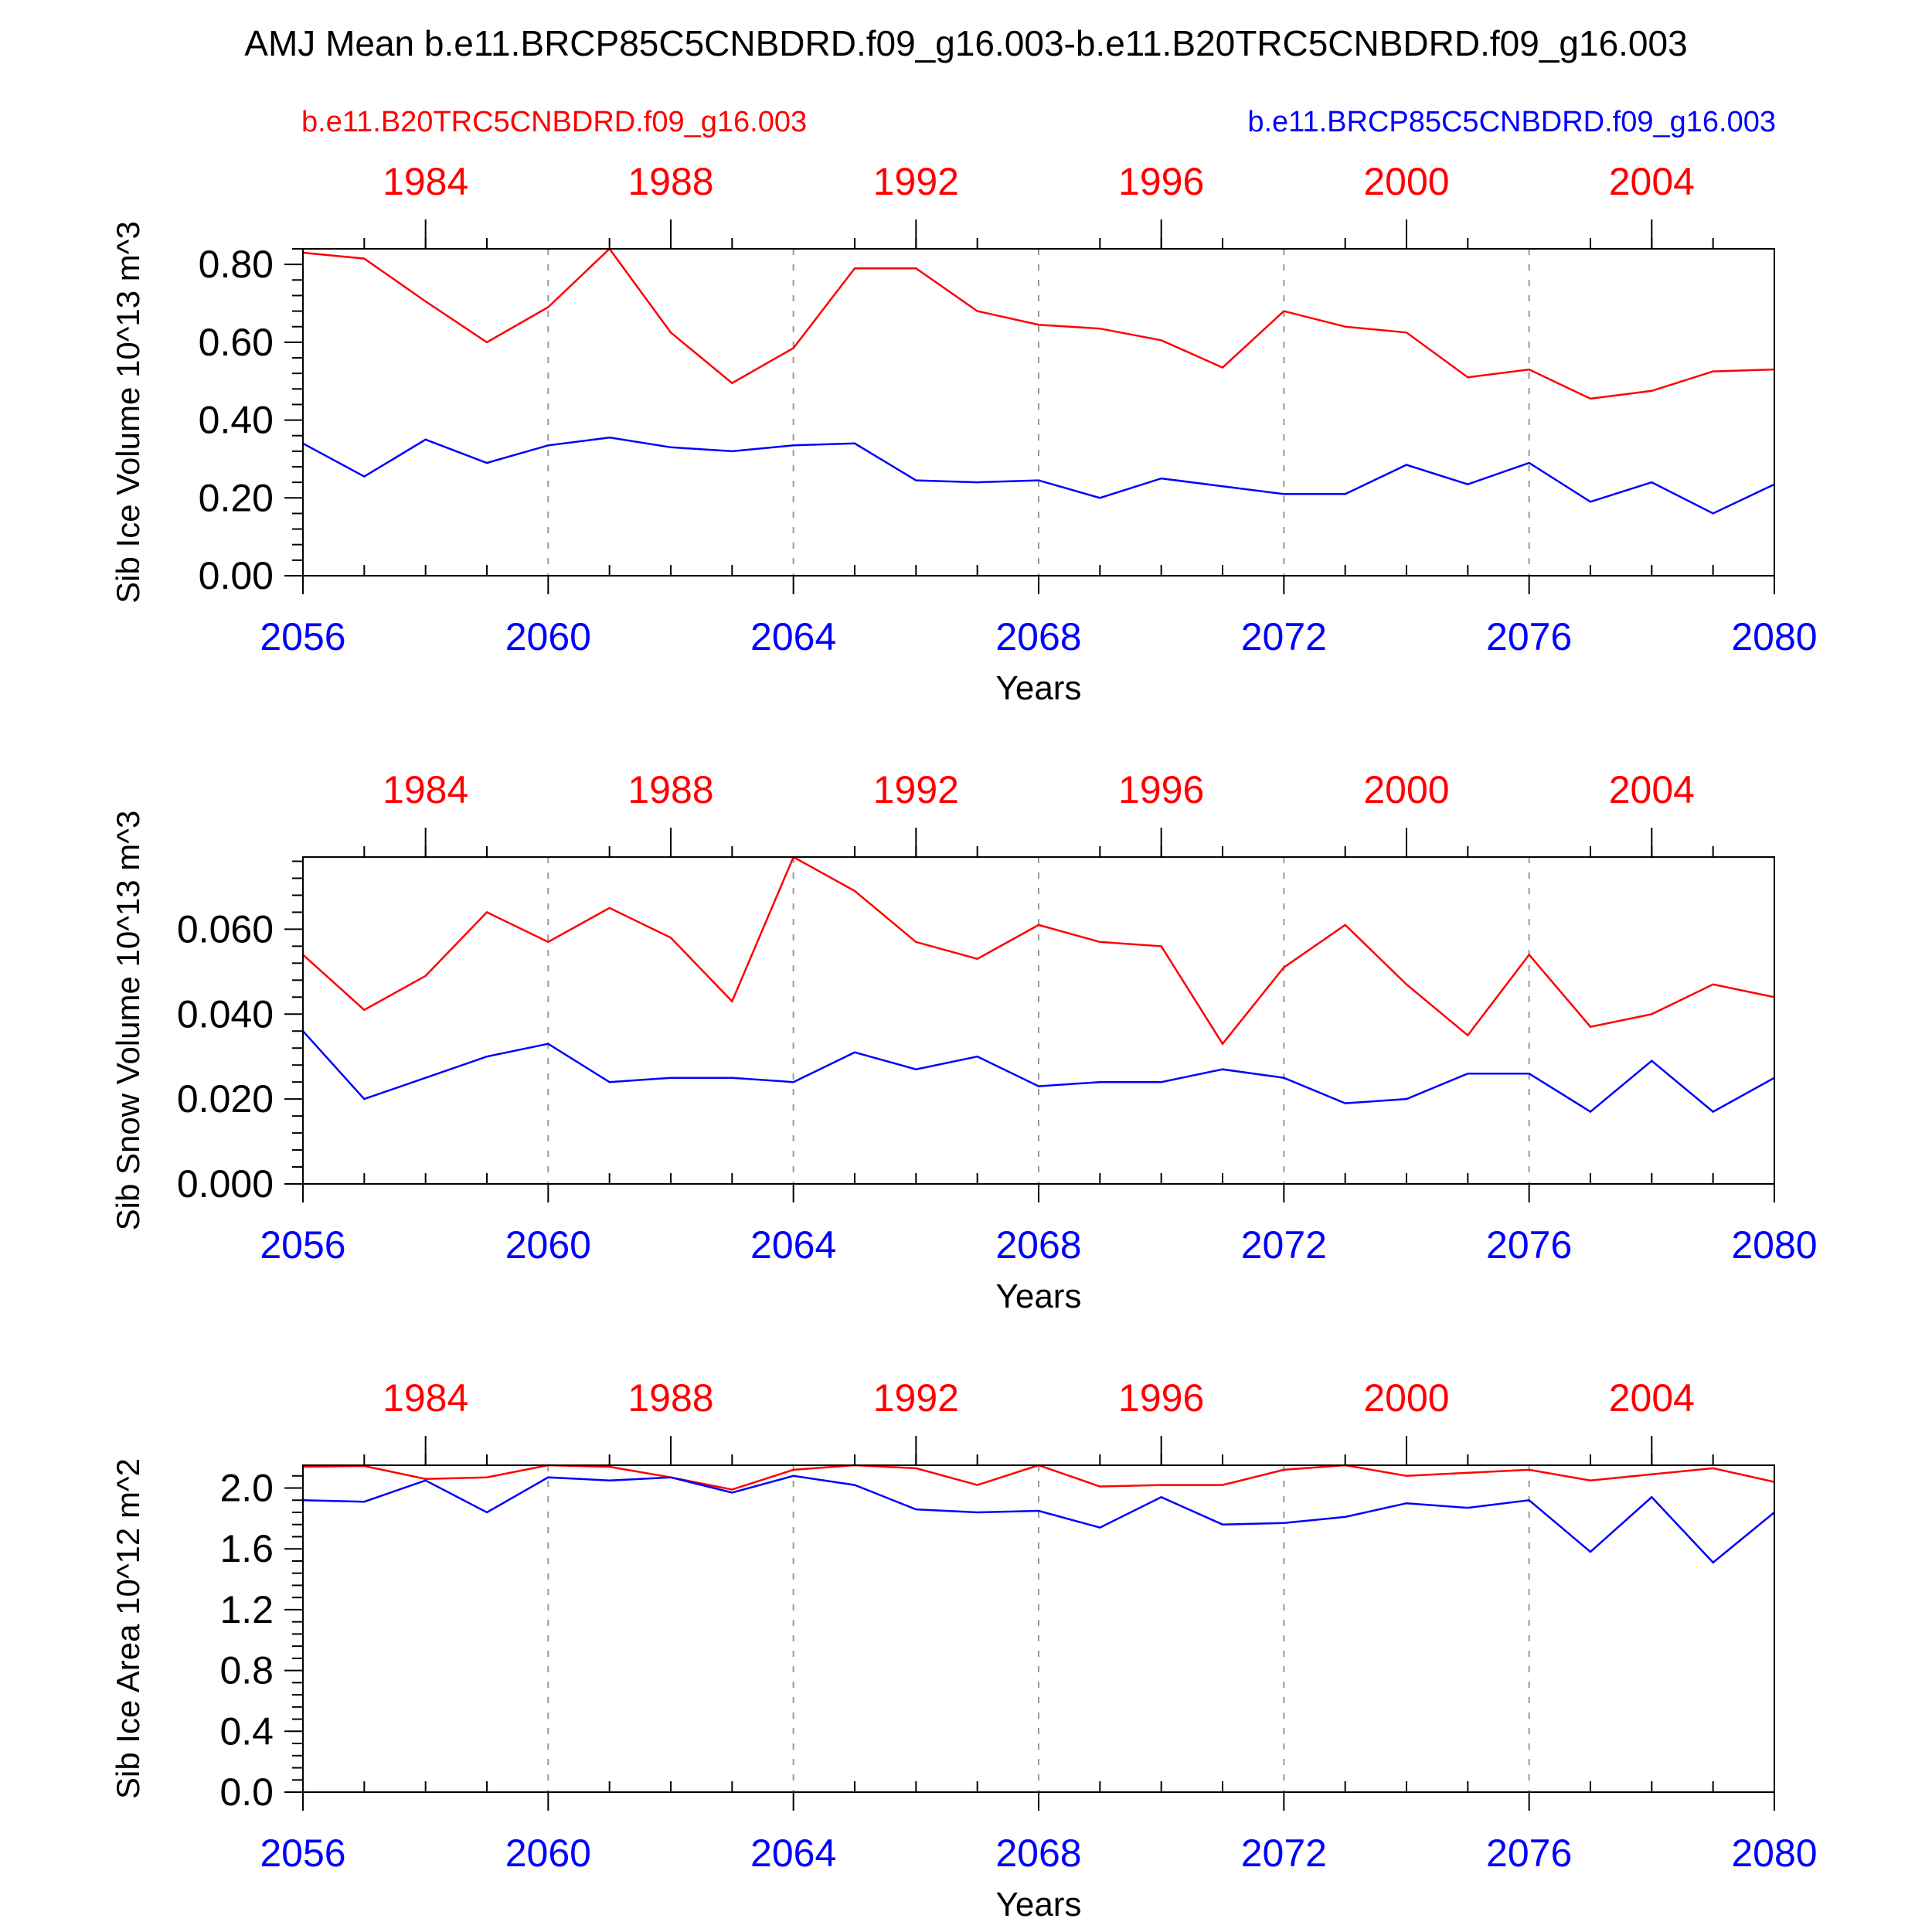 The height and width of the screenshot is (1932, 1932). What do you see at coordinates (237, 498) in the screenshot?
I see `y-tick-label: 0.20` at bounding box center [237, 498].